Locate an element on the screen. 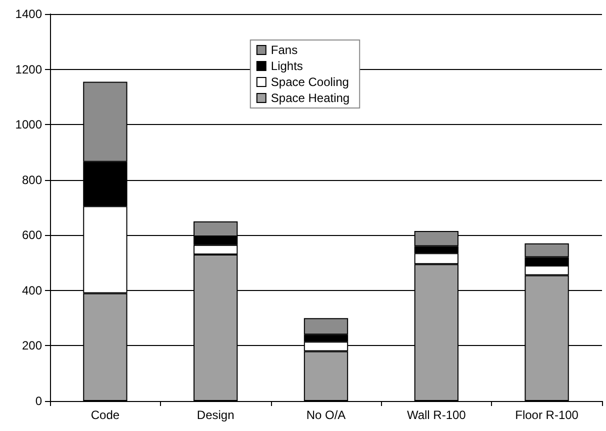 This screenshot has width=606, height=431. y-tick-label: 800 is located at coordinates (32, 179).